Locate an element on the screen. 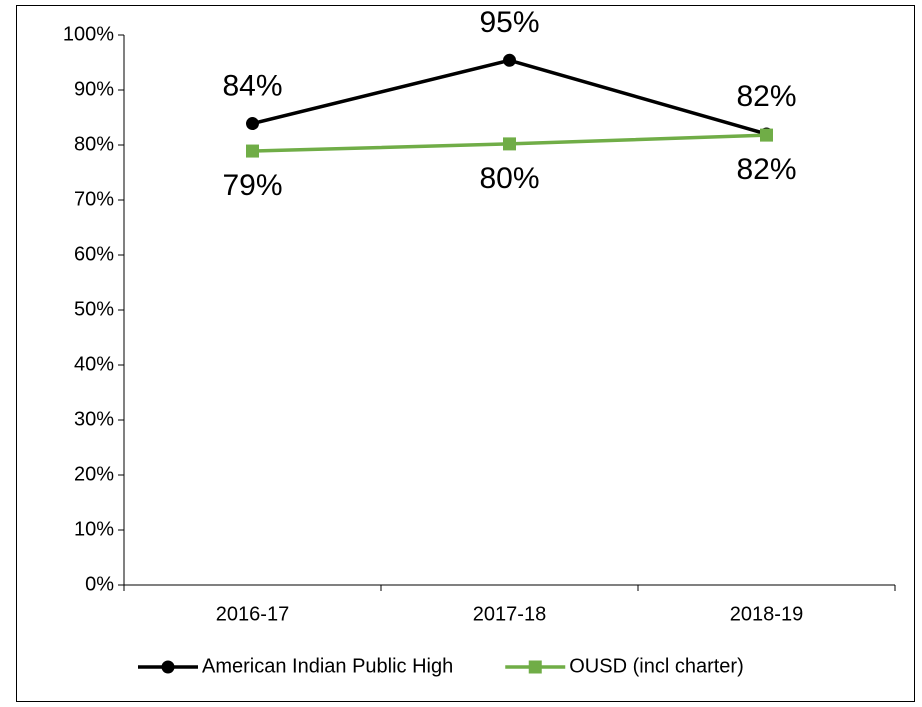 This screenshot has height=707, width=922. y-tick-label: 20% is located at coordinates (94, 474).